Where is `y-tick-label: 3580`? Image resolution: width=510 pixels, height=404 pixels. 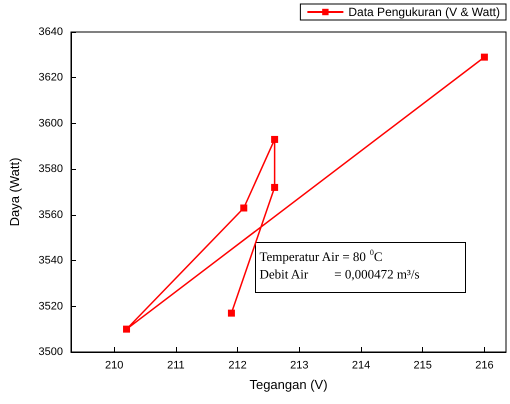
y-tick-label: 3580 is located at coordinates (50, 169).